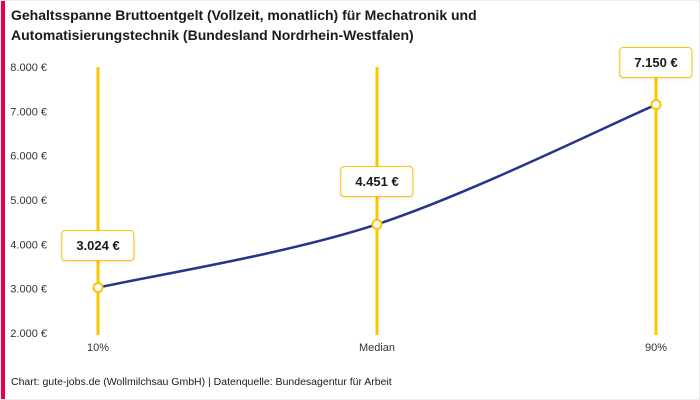 The image size is (700, 400). I want to click on brand-accent-bar, so click(3, 200).